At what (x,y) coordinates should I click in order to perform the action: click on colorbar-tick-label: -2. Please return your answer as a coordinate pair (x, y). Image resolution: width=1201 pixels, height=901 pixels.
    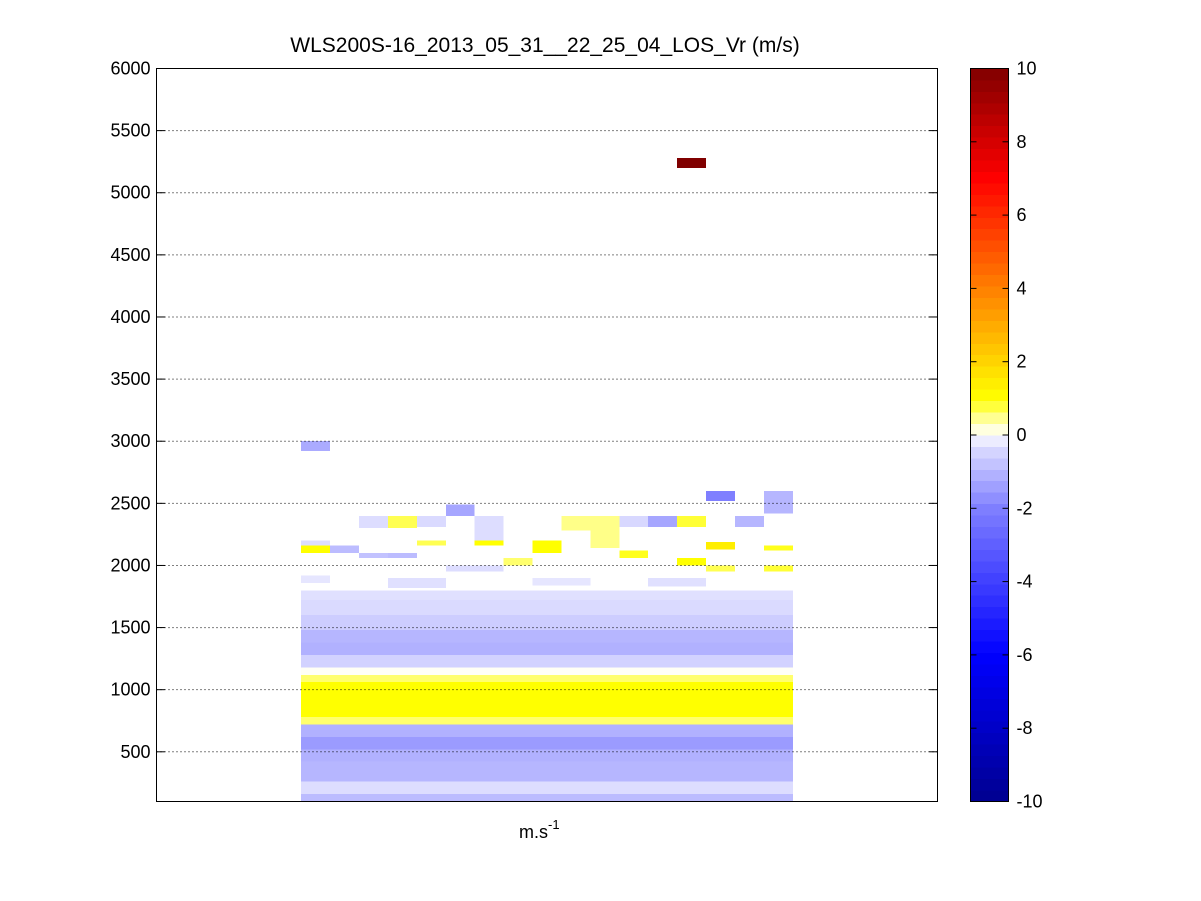
    Looking at the image, I should click on (1025, 508).